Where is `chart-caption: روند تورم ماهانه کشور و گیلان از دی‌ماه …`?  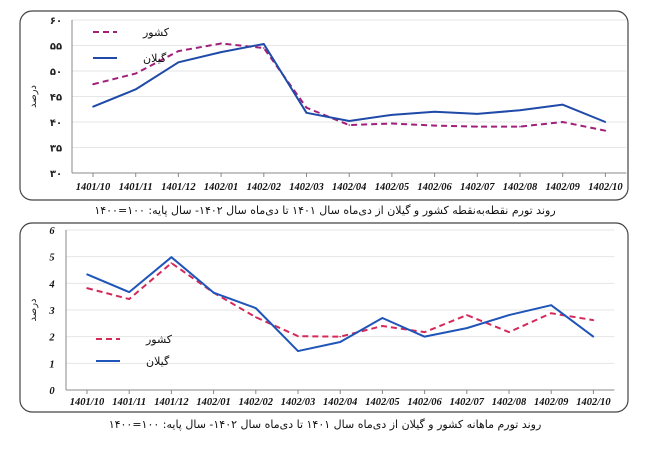 chart-caption: روند تورم ماهانه کشور و گیلان از دی‌ماه … is located at coordinates (325, 424).